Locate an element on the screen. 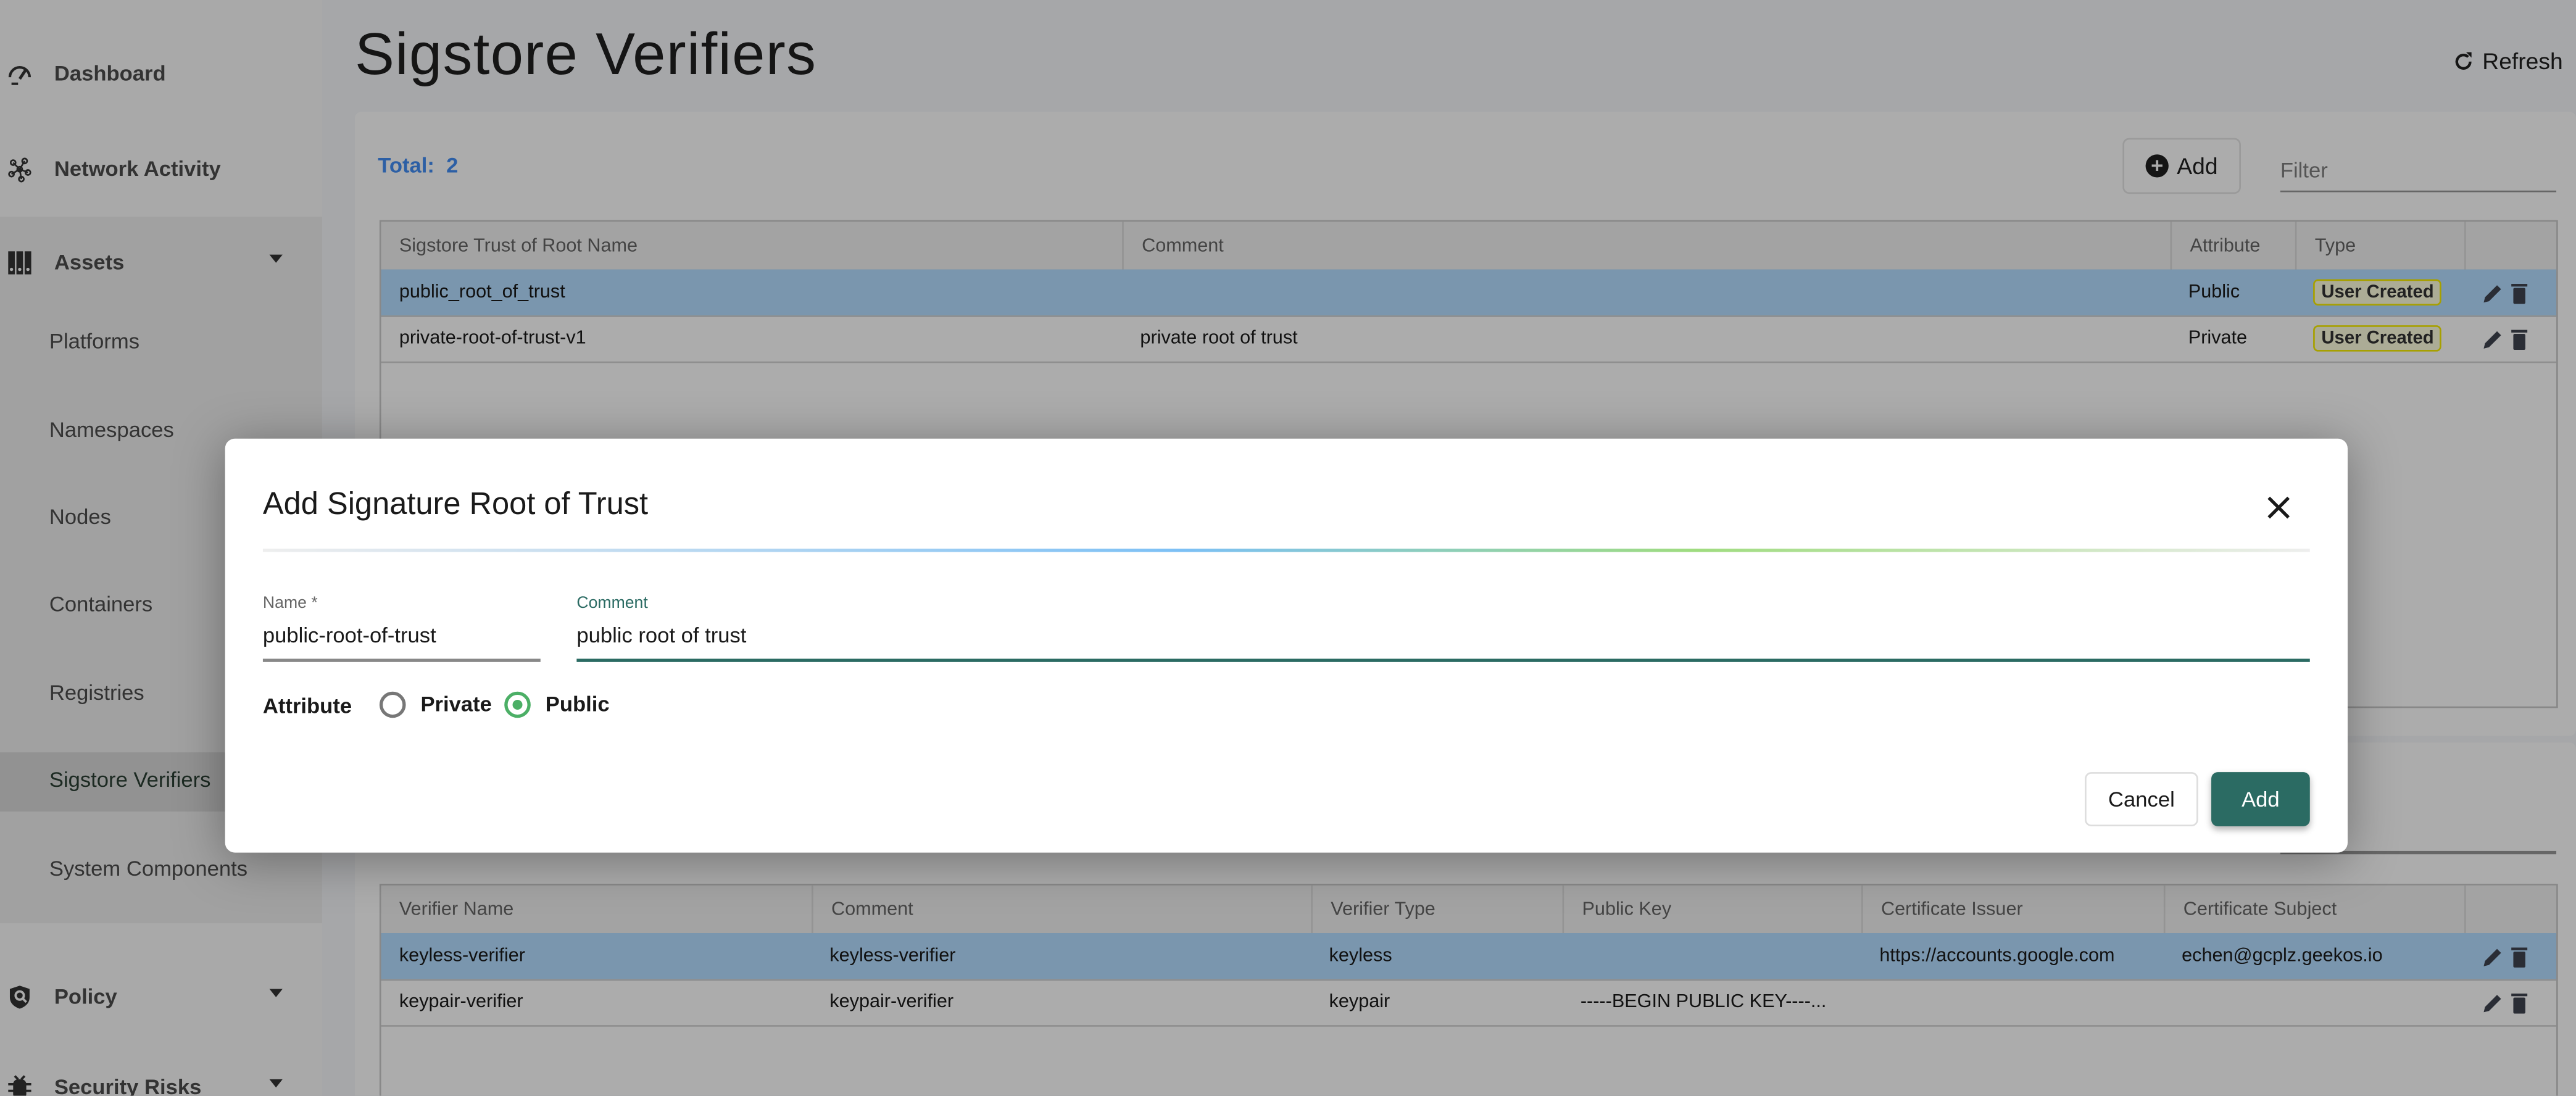 The height and width of the screenshot is (1096, 2576). sidebar-item-nodes: Nodes is located at coordinates (80, 517).